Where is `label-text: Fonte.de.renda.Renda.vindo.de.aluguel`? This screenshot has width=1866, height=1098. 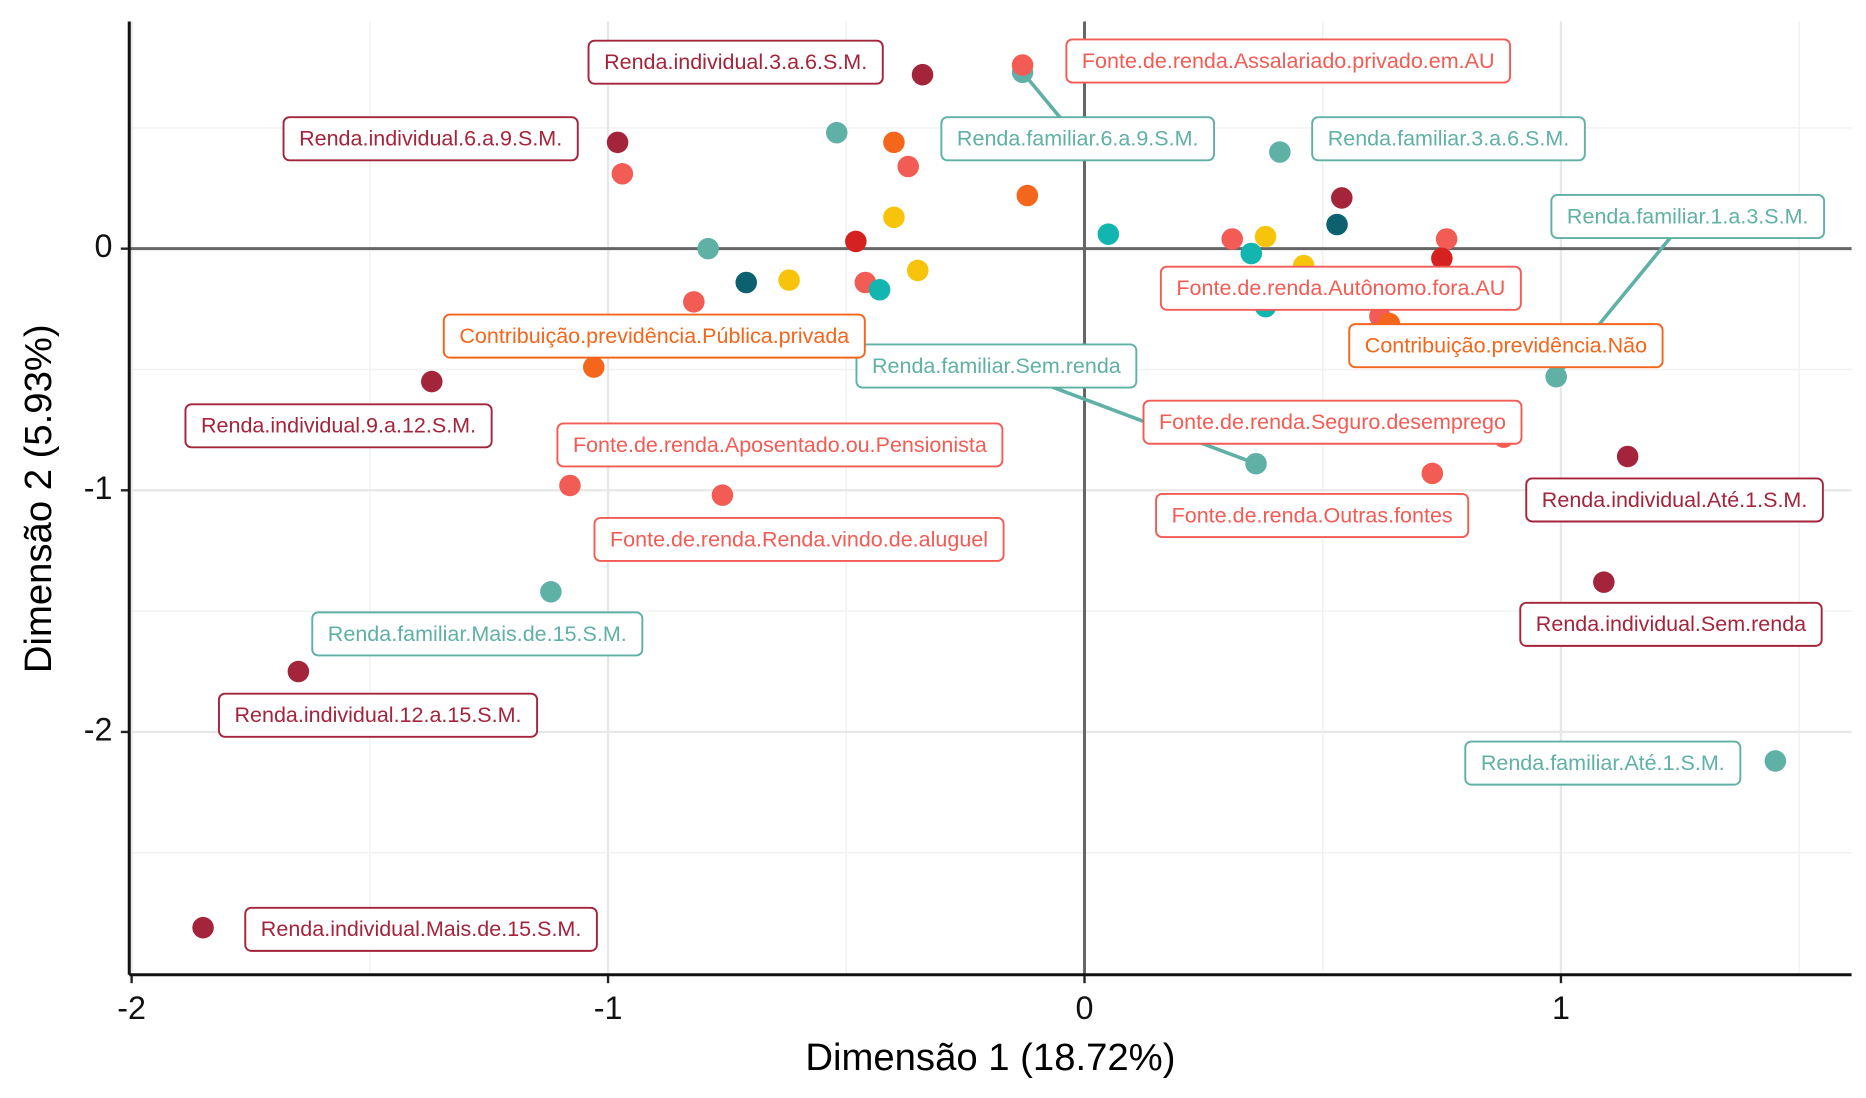
label-text: Fonte.de.renda.Renda.vindo.de.aluguel is located at coordinates (799, 539).